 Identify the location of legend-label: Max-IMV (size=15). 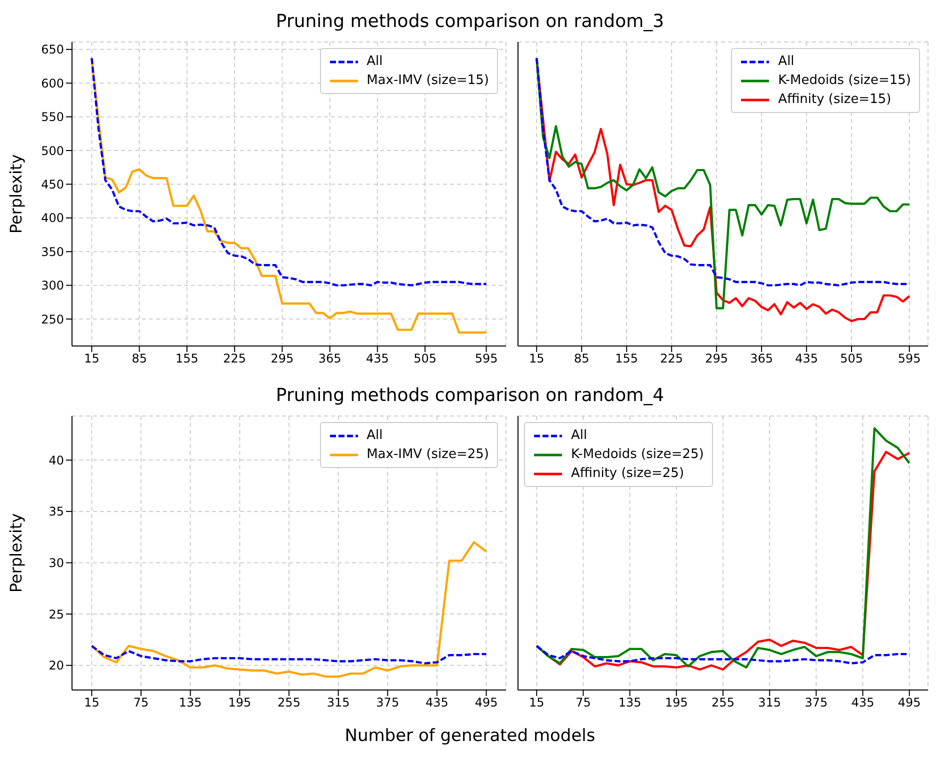
(427, 81).